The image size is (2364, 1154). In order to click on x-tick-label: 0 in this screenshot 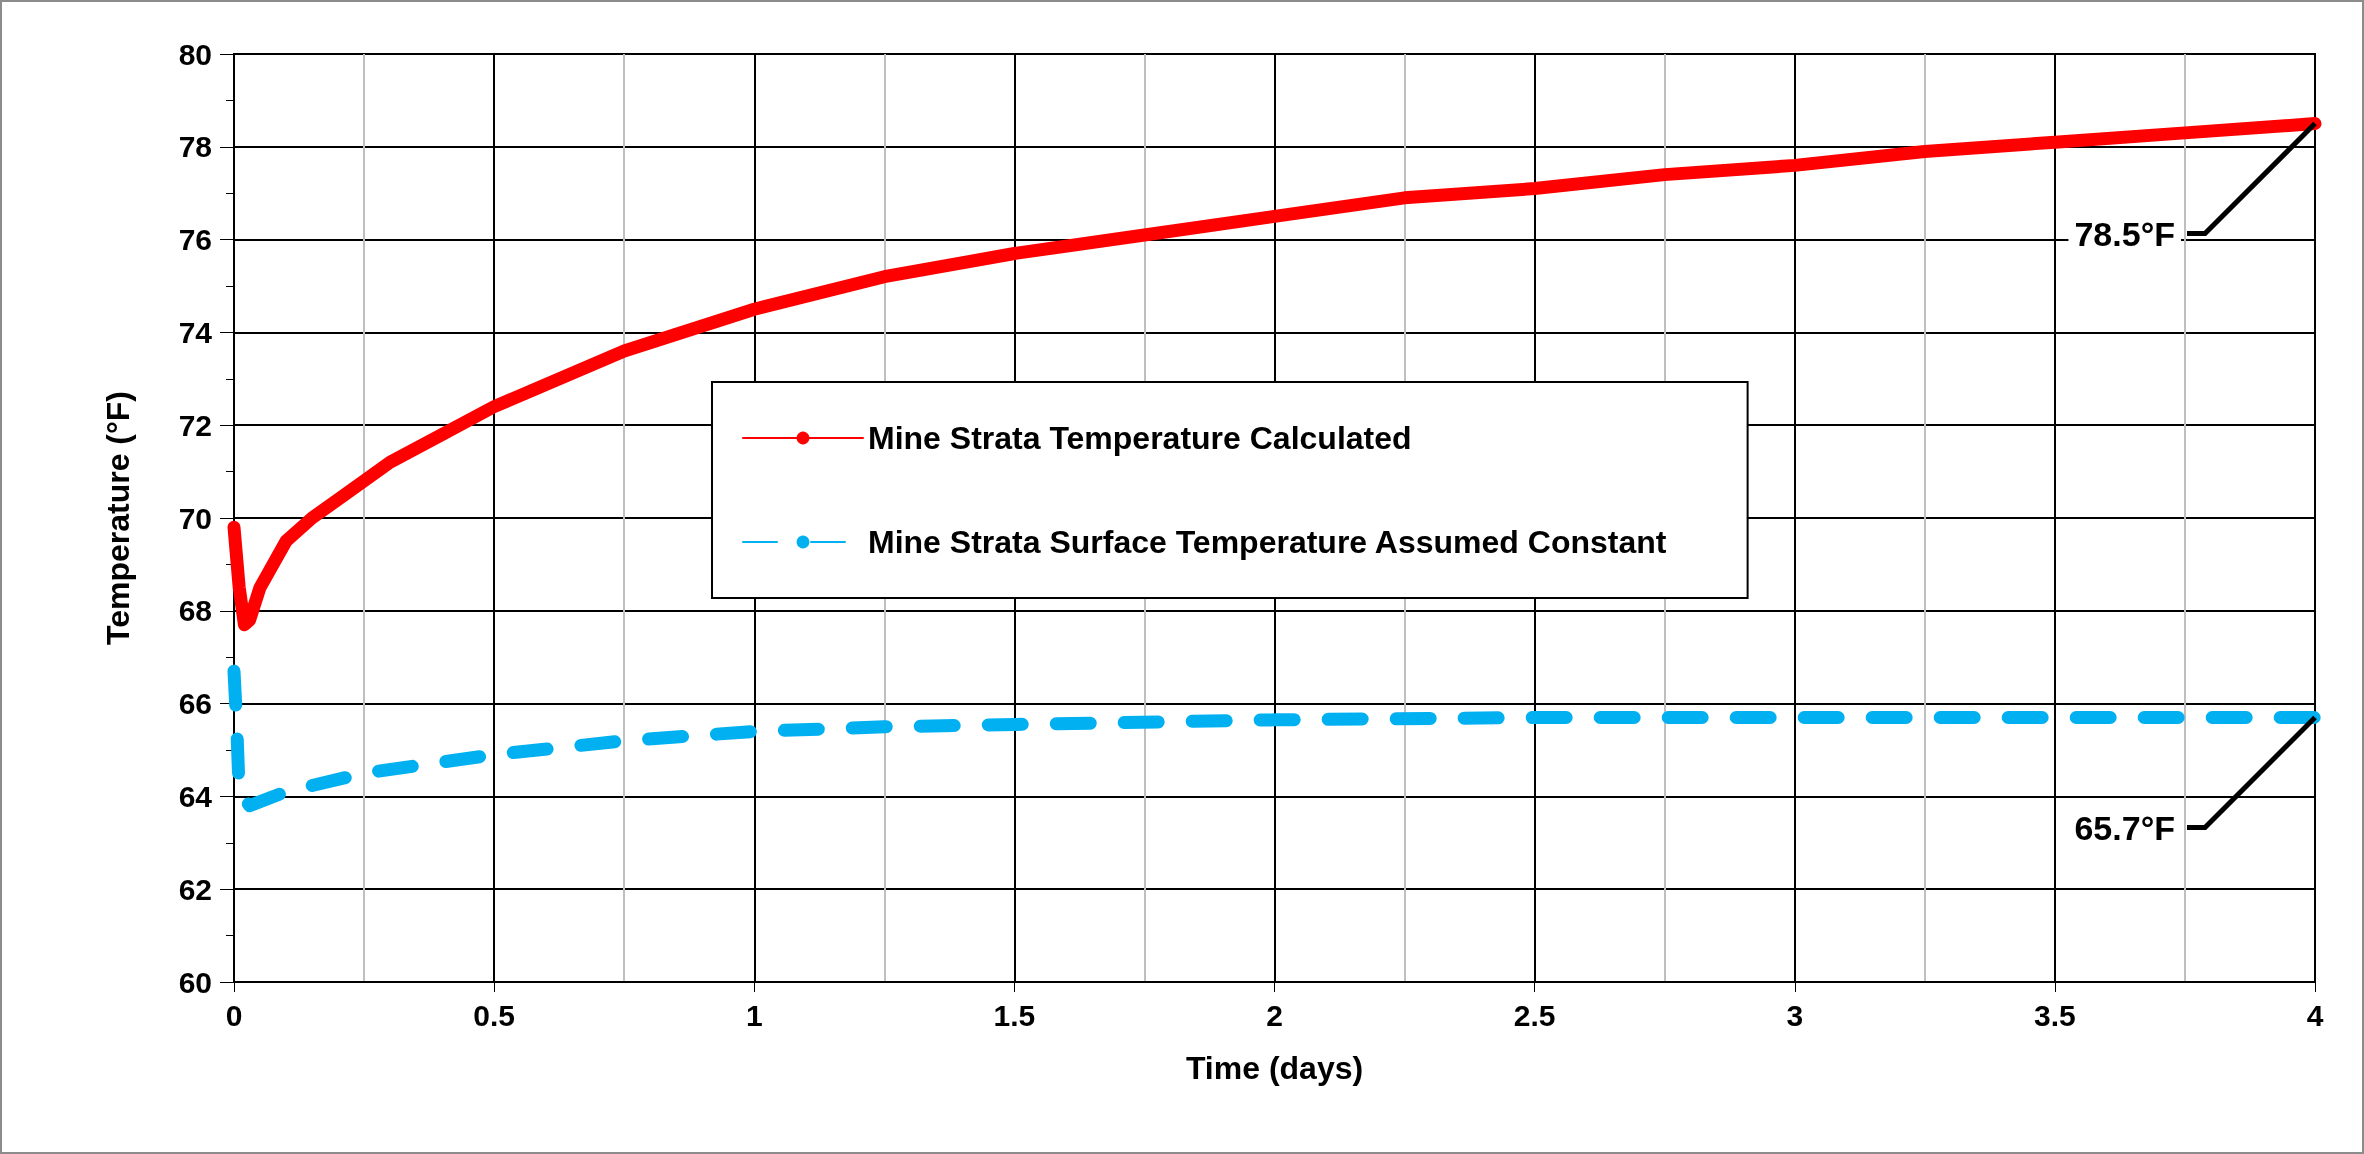, I will do `click(234, 1015)`.